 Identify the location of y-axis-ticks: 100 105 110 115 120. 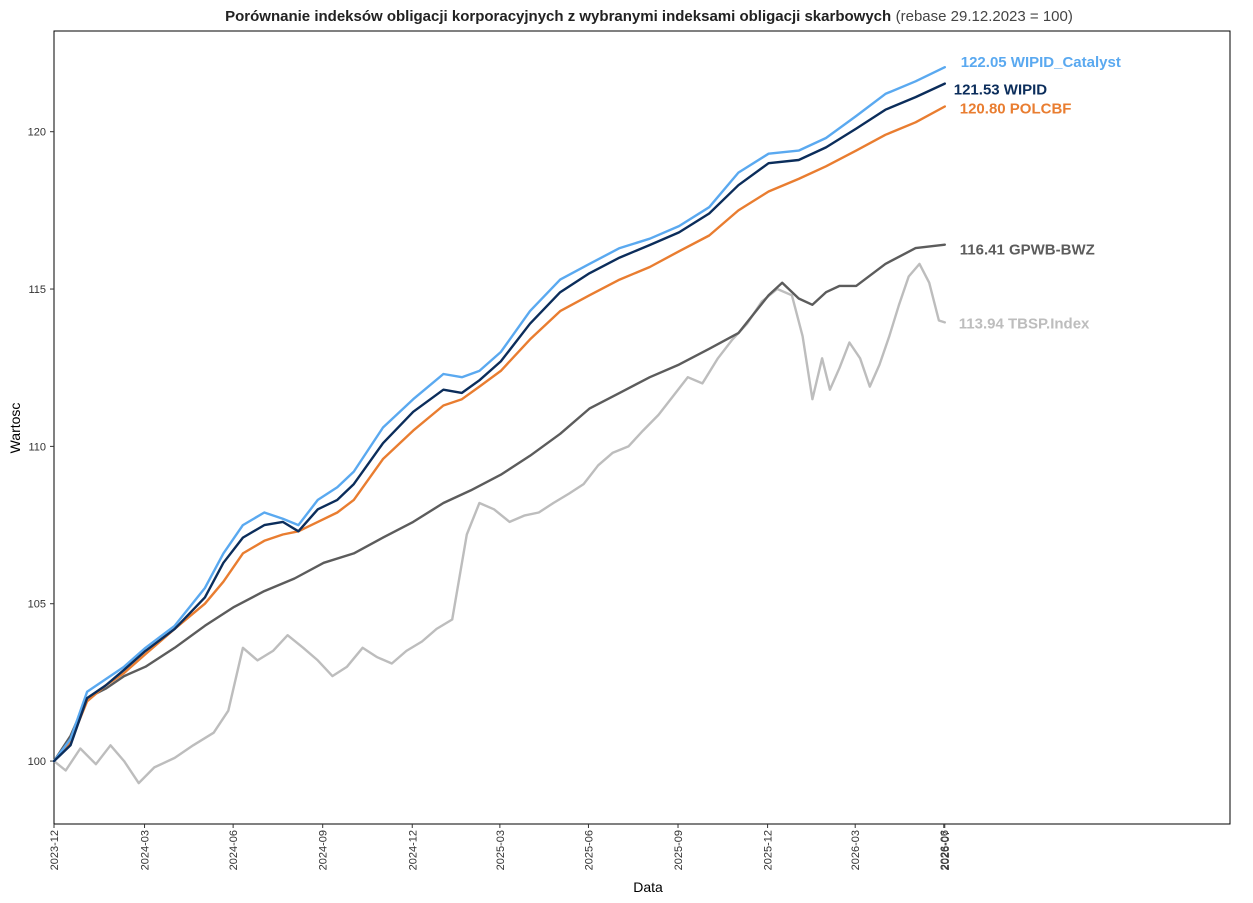
(41, 447).